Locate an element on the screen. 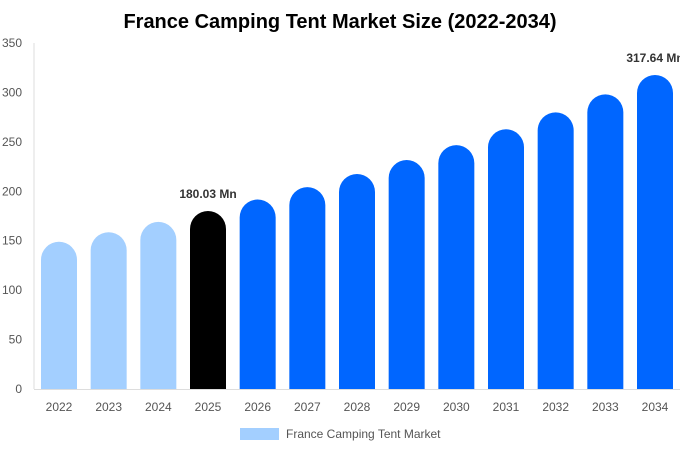  bar-2025 is located at coordinates (208, 300).